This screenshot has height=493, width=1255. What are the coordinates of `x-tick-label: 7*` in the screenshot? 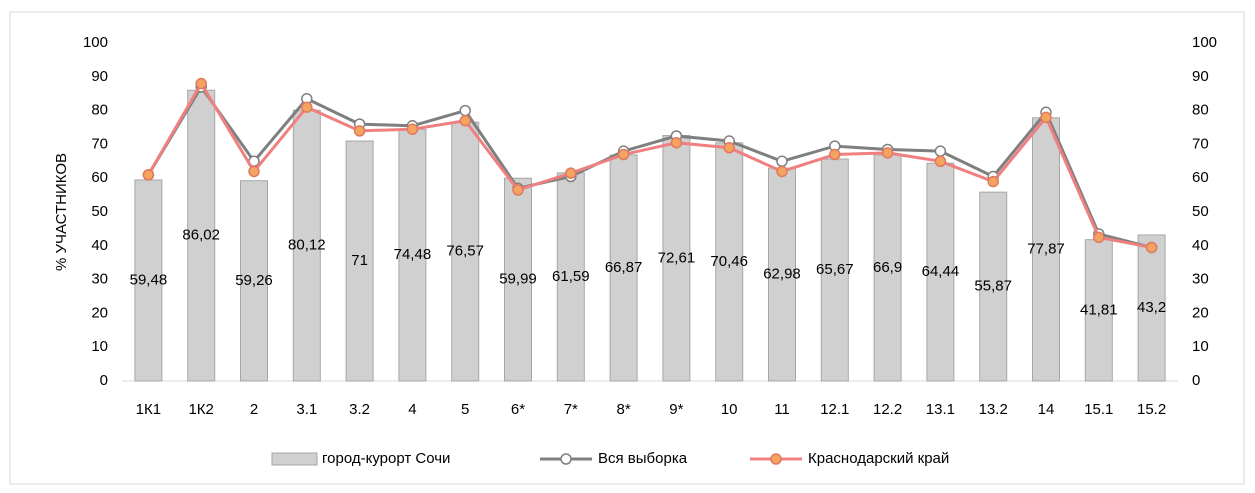 It's located at (571, 409).